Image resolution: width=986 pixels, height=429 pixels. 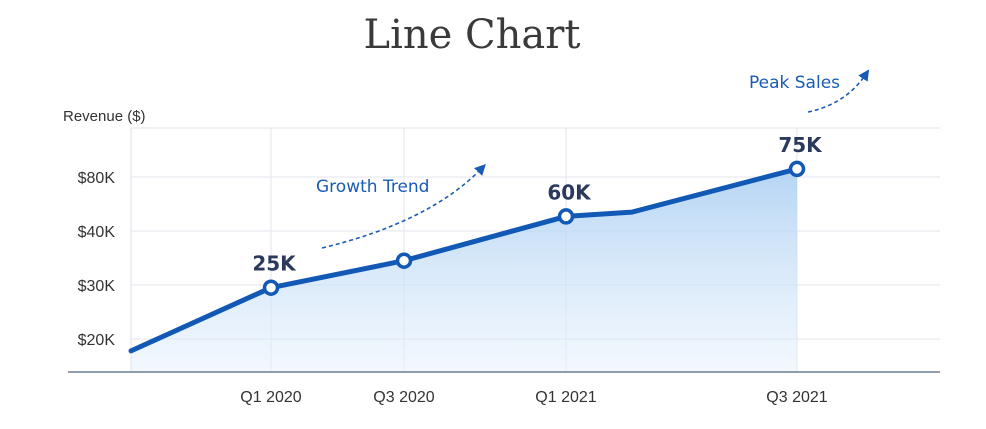 I want to click on y-tick-label: $80K, so click(x=97, y=178).